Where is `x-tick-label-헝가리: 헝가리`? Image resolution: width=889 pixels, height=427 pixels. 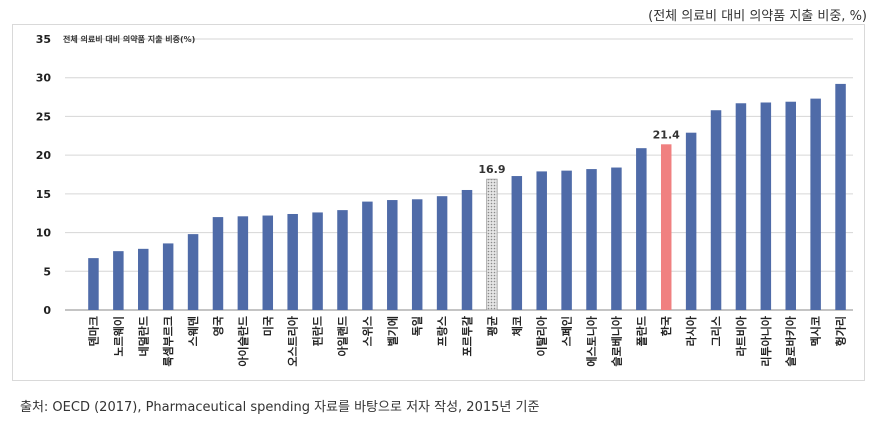
x-tick-label-헝가리: 헝가리 is located at coordinates (841, 331).